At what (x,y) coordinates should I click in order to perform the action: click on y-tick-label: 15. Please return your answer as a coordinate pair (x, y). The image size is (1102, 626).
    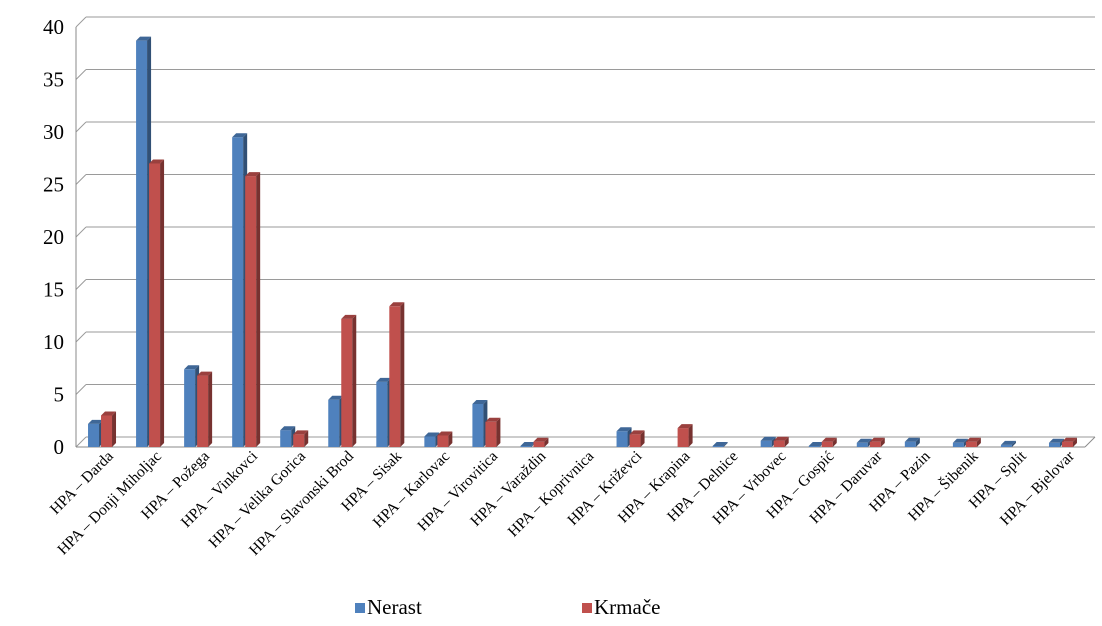
    Looking at the image, I should click on (53, 290).